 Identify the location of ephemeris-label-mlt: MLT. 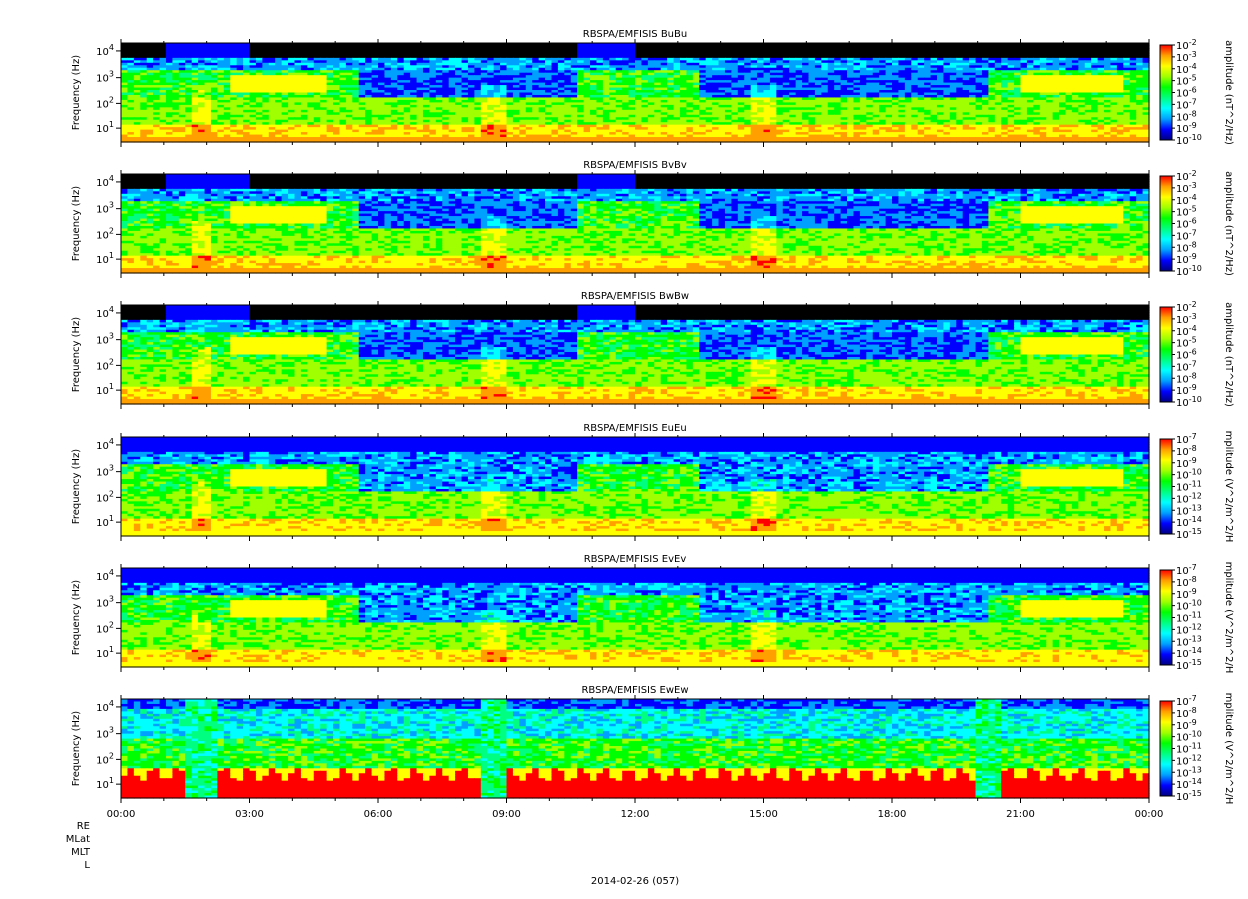
(60, 852).